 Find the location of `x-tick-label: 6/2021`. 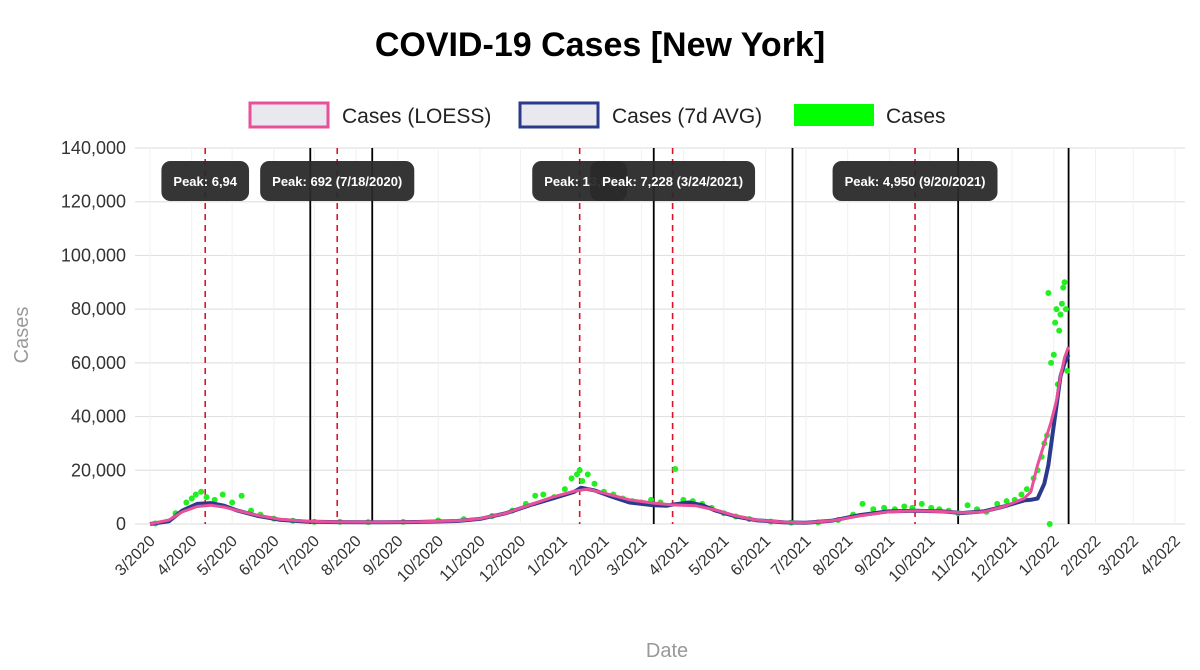

x-tick-label: 6/2021 is located at coordinates (751, 556).